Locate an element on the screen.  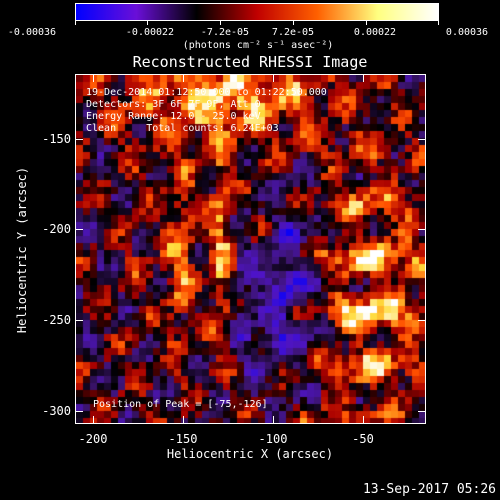
x-tick-label: -100 is located at coordinates (273, 439).